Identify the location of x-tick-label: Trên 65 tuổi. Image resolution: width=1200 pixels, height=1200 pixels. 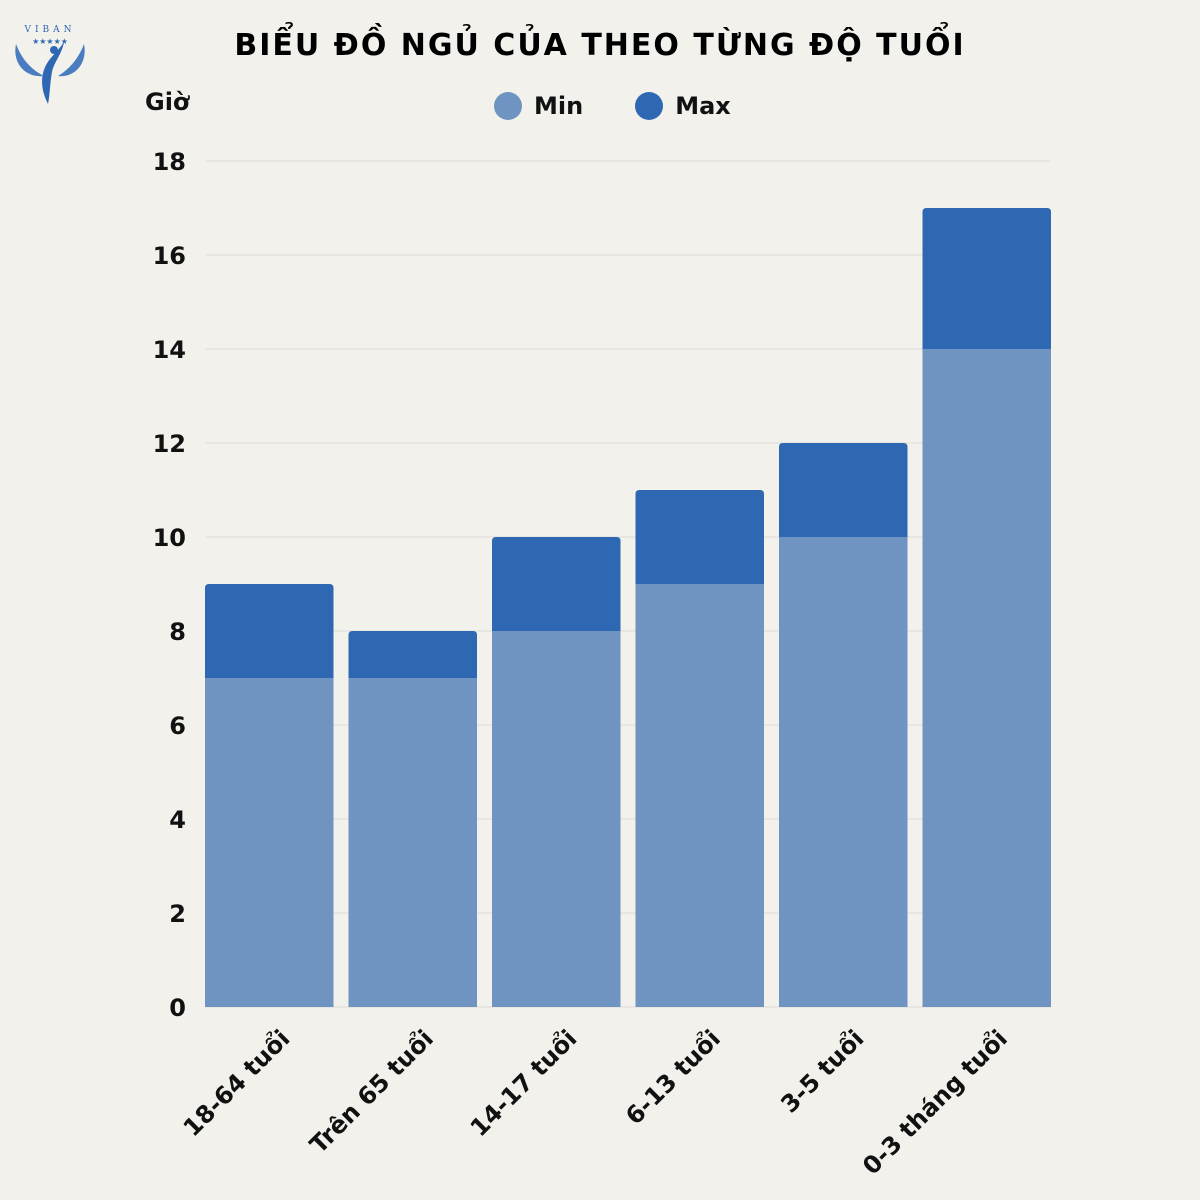
(371, 1091).